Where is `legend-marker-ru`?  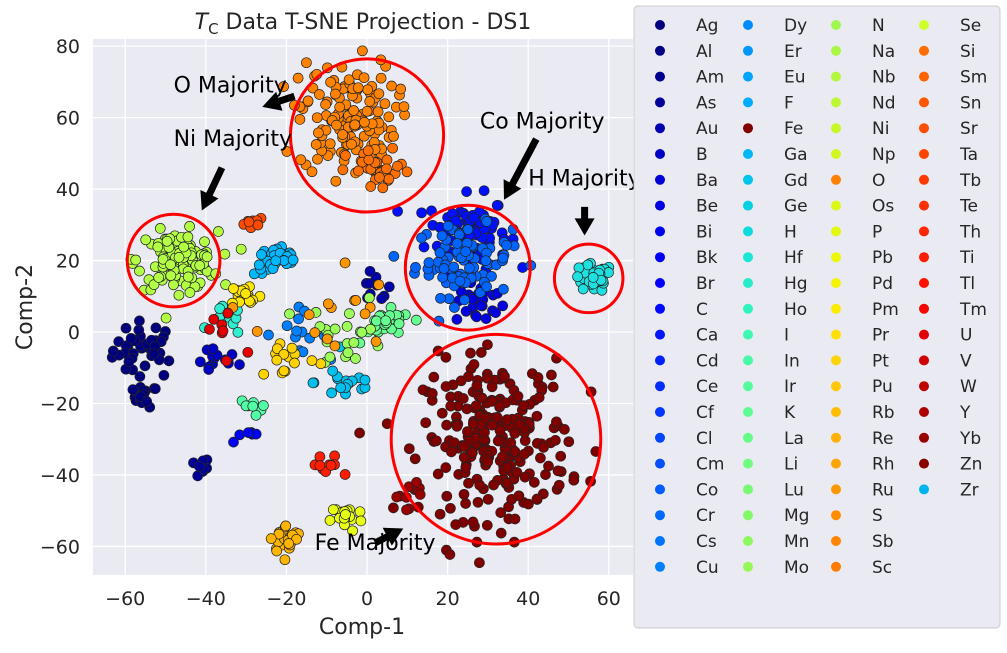
legend-marker-ru is located at coordinates (836, 489).